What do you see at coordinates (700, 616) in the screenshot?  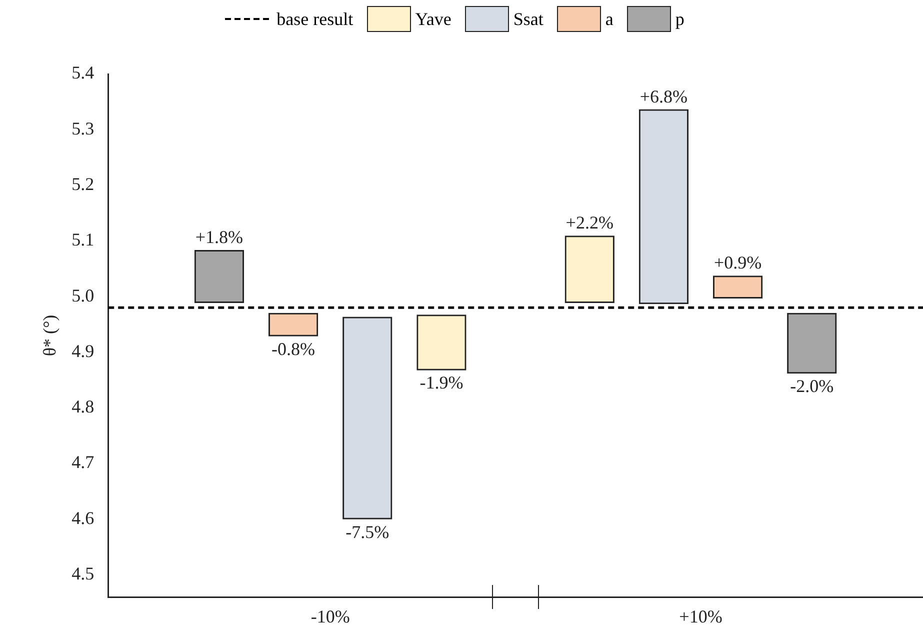 I see `x-tick-label: +10%` at bounding box center [700, 616].